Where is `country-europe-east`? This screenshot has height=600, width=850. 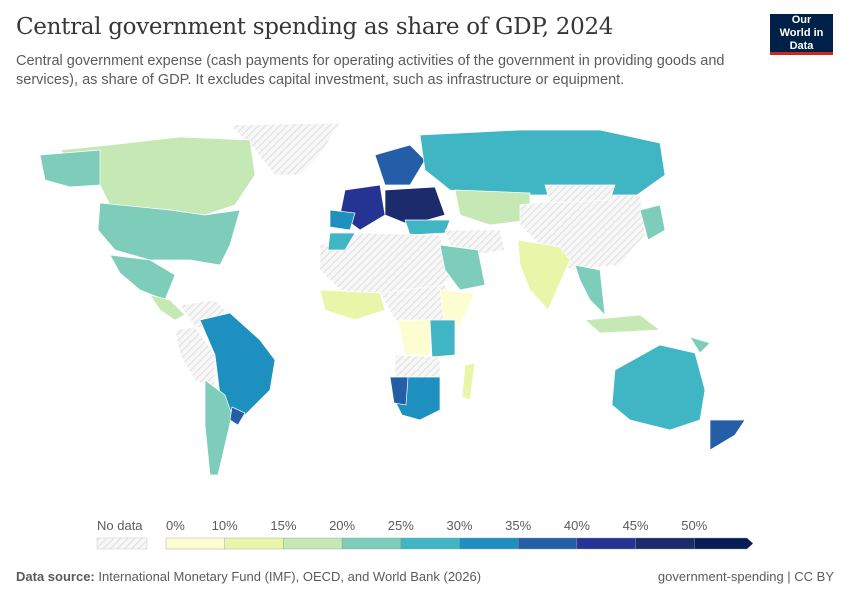
country-europe-east is located at coordinates (415, 206).